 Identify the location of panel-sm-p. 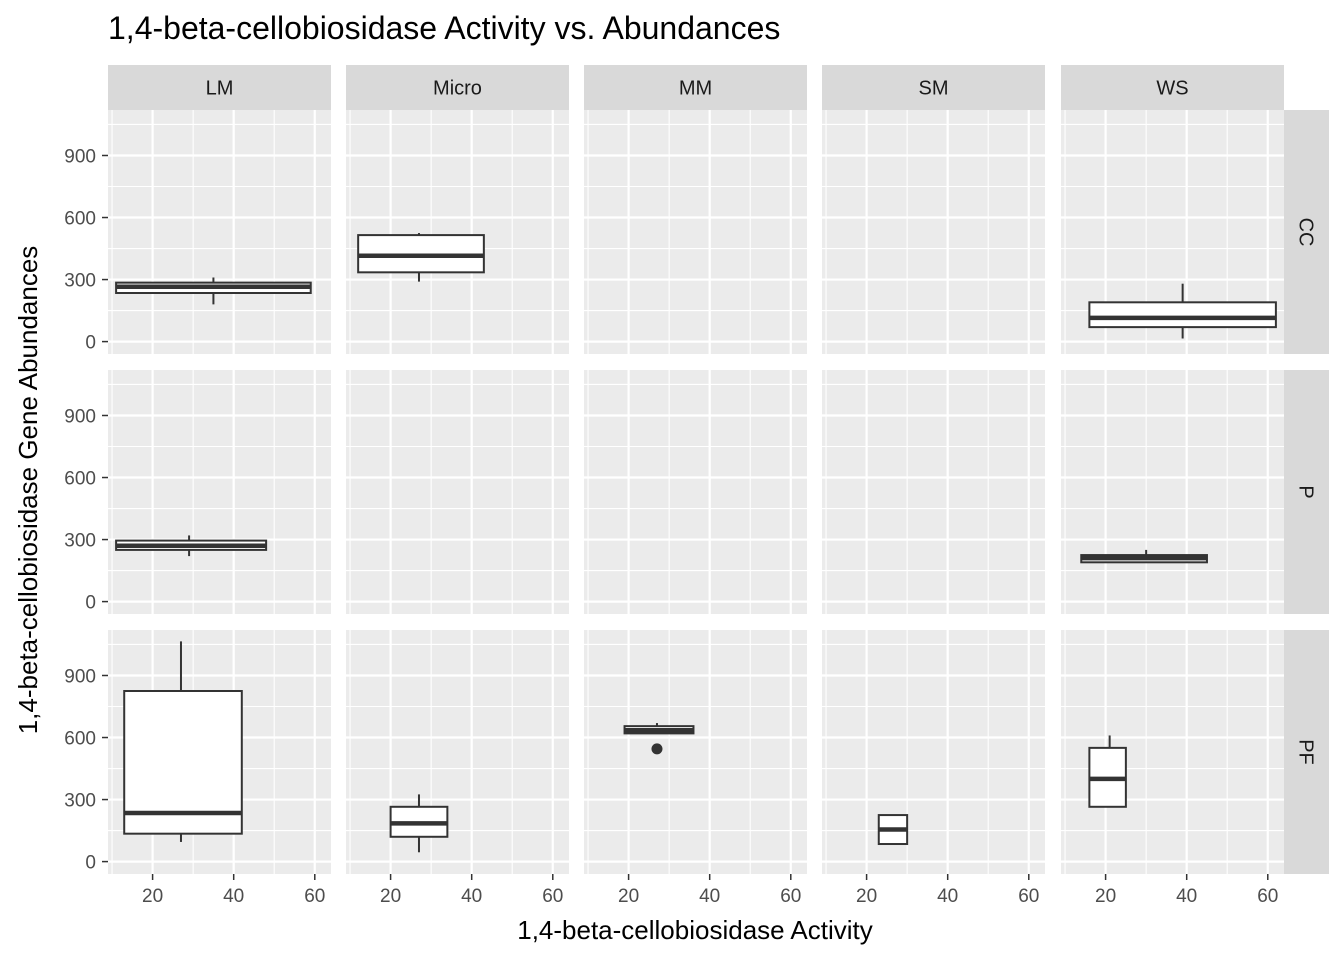
(933, 492).